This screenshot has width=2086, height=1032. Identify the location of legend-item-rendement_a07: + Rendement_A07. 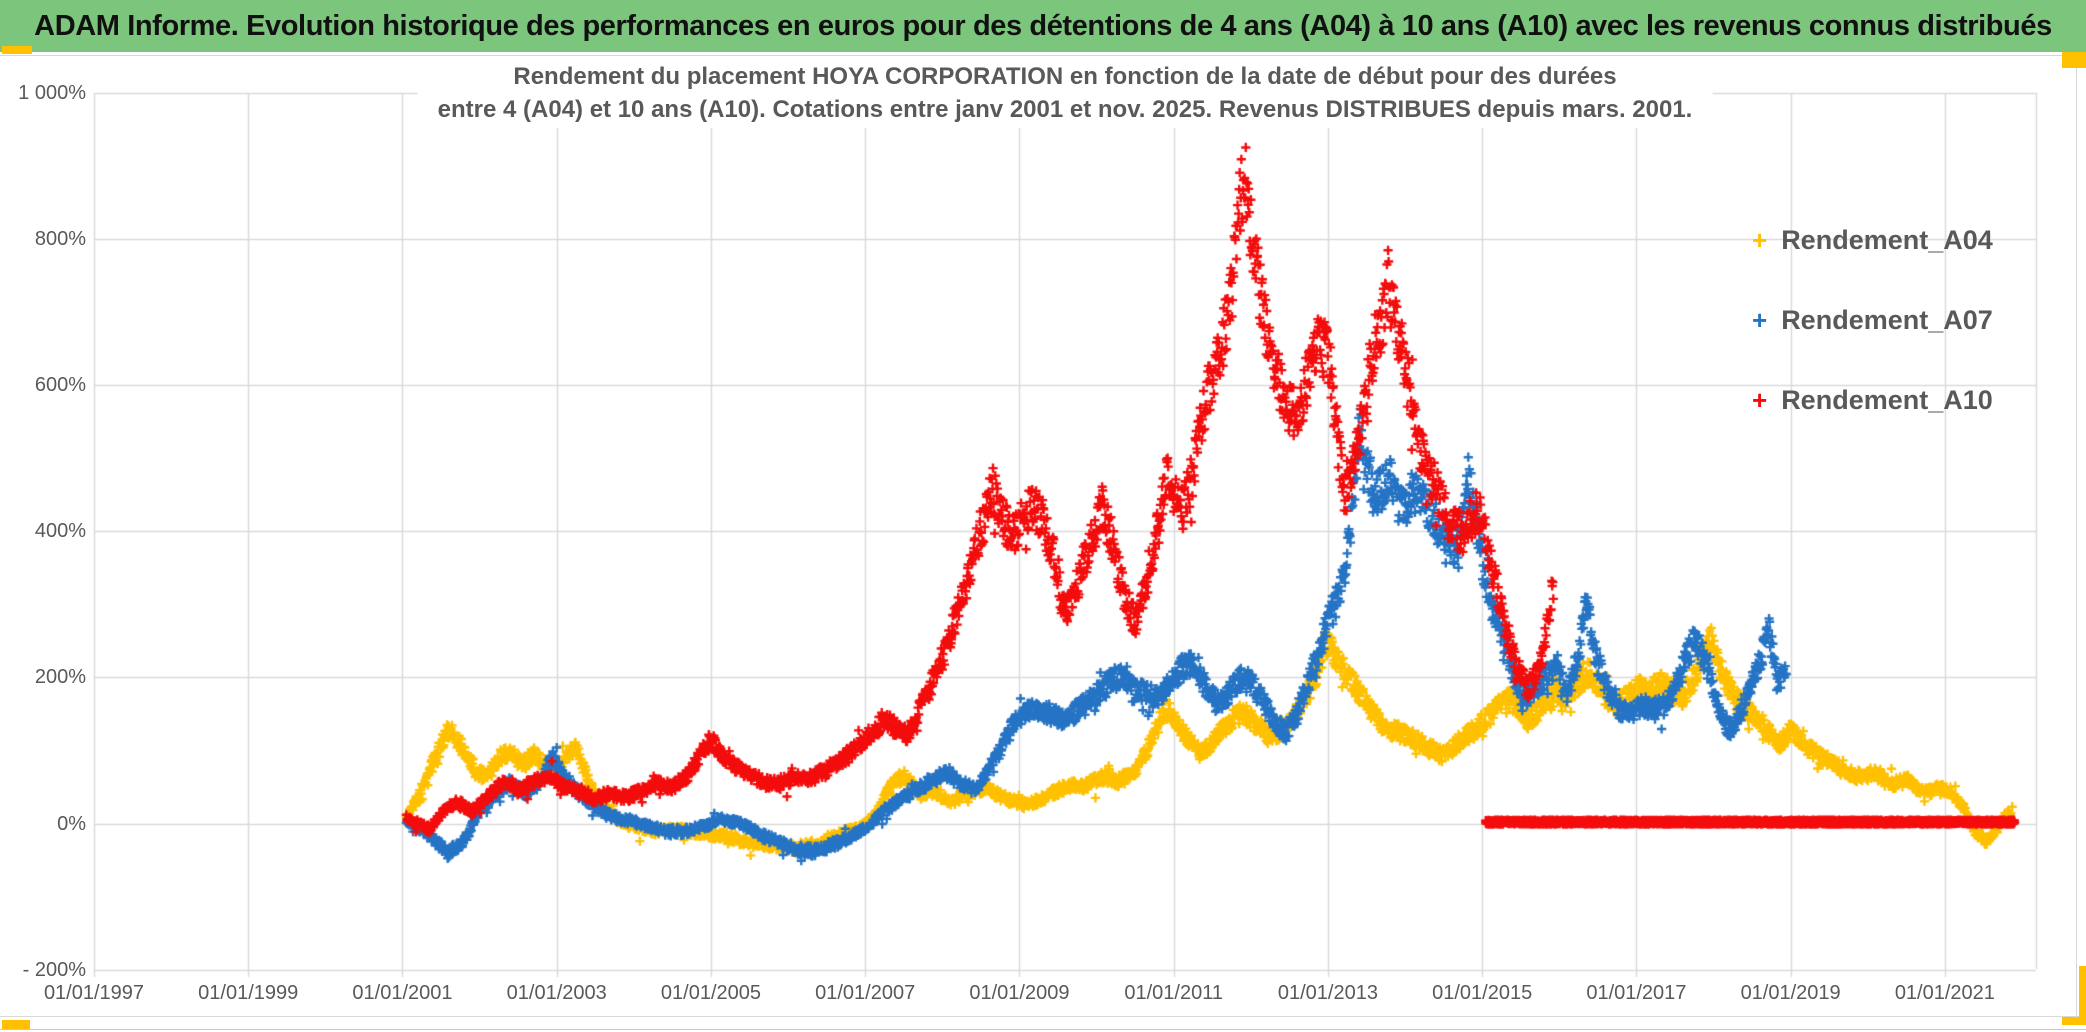
(1872, 320).